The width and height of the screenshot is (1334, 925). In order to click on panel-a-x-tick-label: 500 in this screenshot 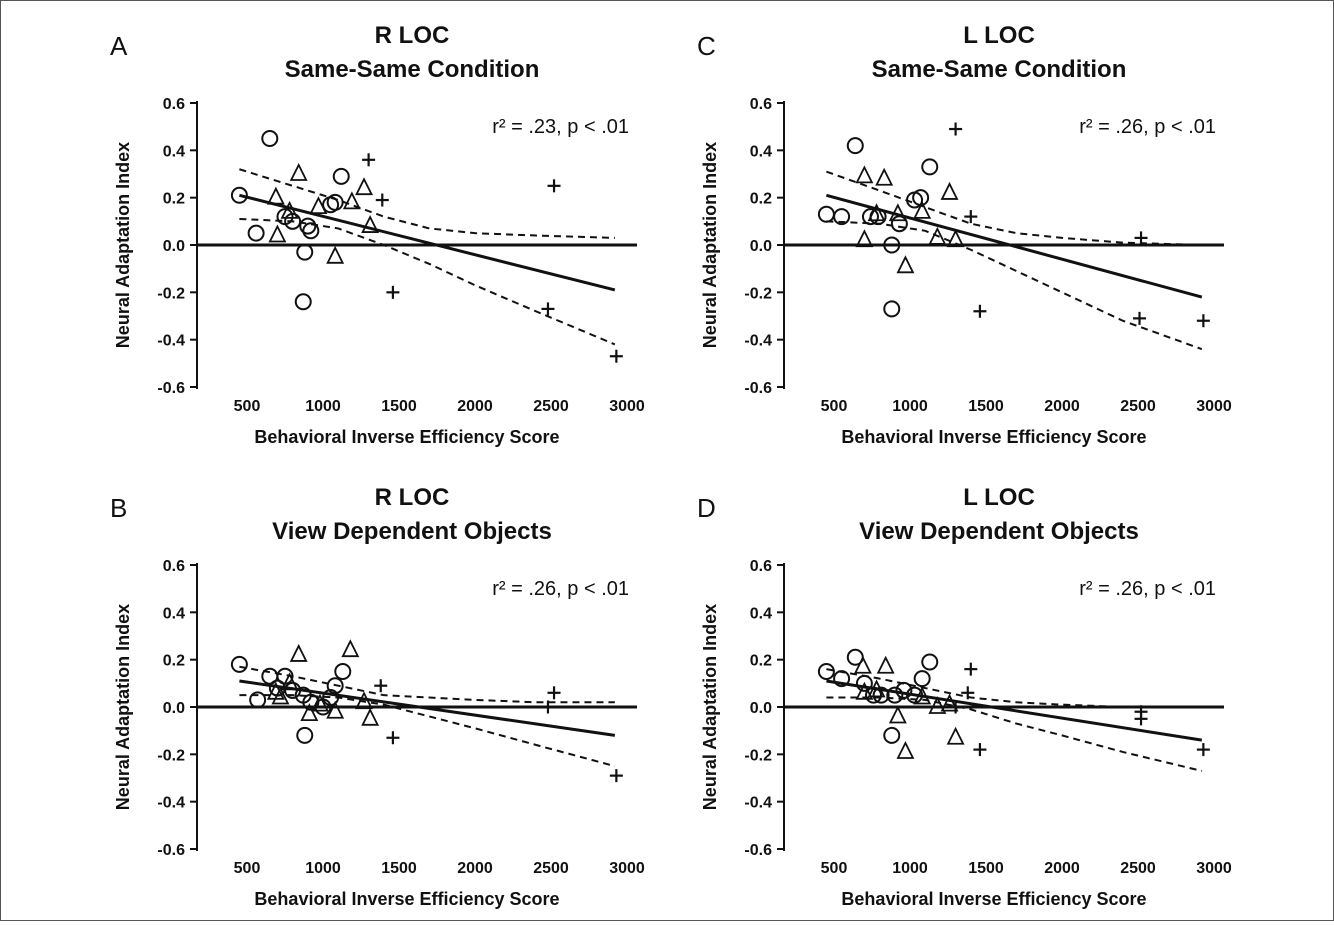, I will do `click(247, 406)`.